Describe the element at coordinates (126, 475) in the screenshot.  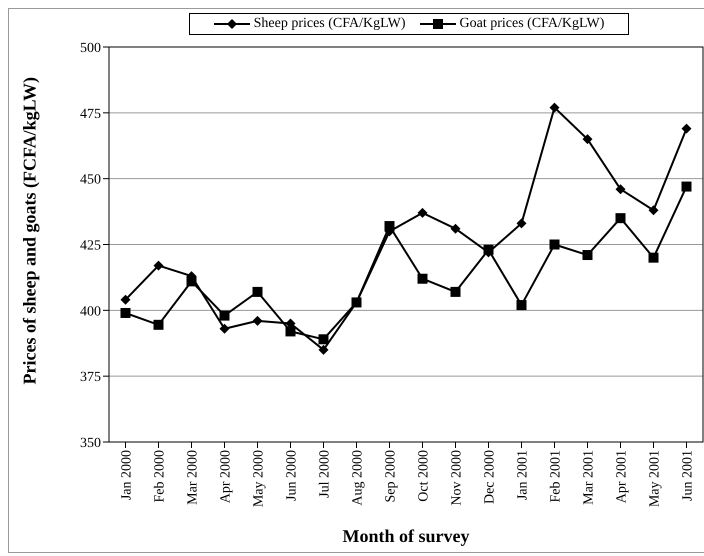
I see `x-tick-label: Jan 2000` at that location.